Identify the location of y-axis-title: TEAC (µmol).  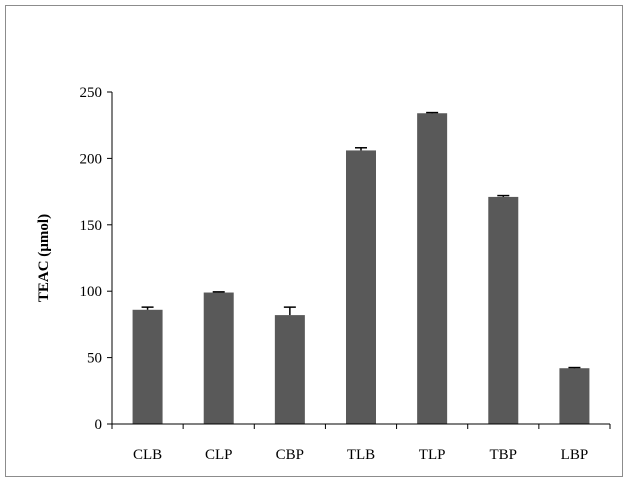
(44, 258).